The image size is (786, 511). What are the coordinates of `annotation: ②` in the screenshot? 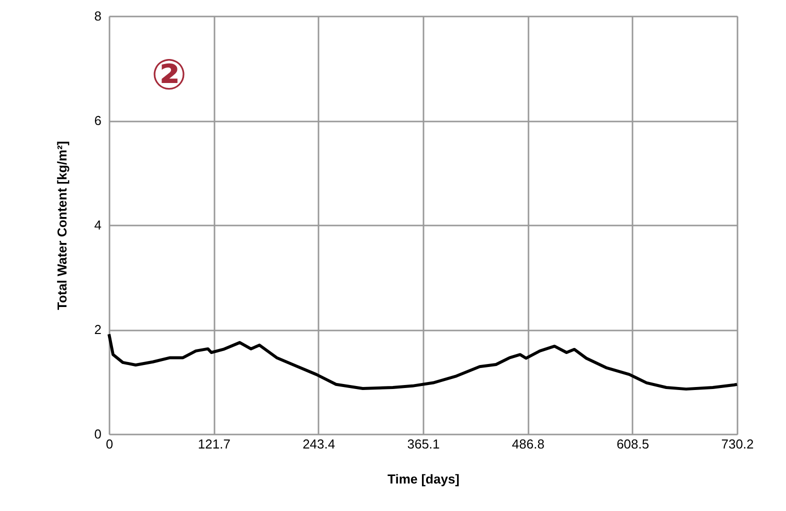 It's located at (169, 74).